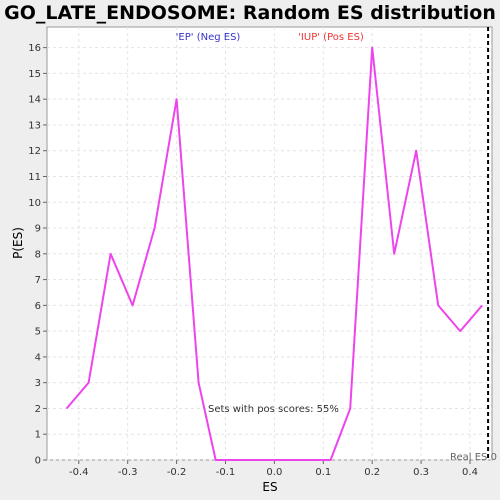  I want to click on chart-title: GO_LATE_ENDOSOME: Random ES distribution, so click(250, 13).